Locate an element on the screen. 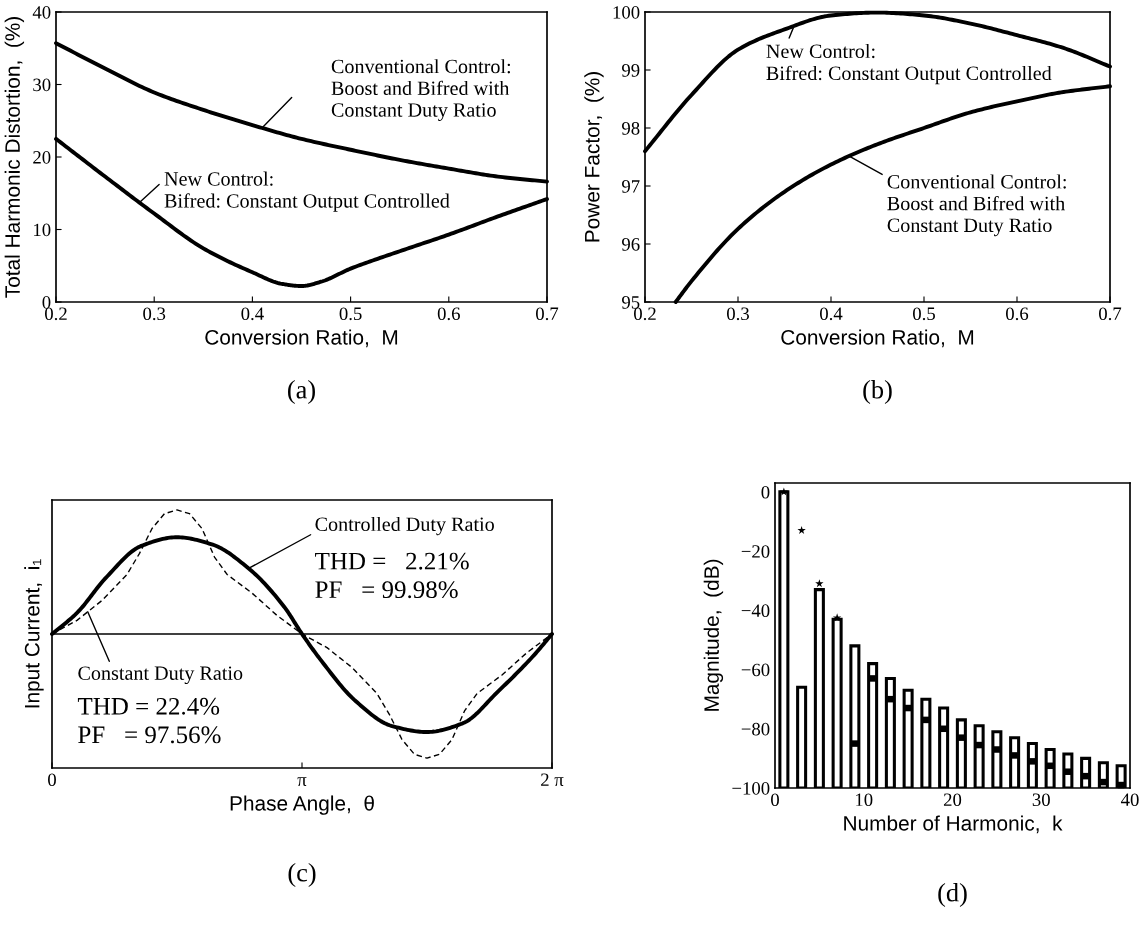  x-axis-title: Number of Harmonic, k is located at coordinates (953, 824).